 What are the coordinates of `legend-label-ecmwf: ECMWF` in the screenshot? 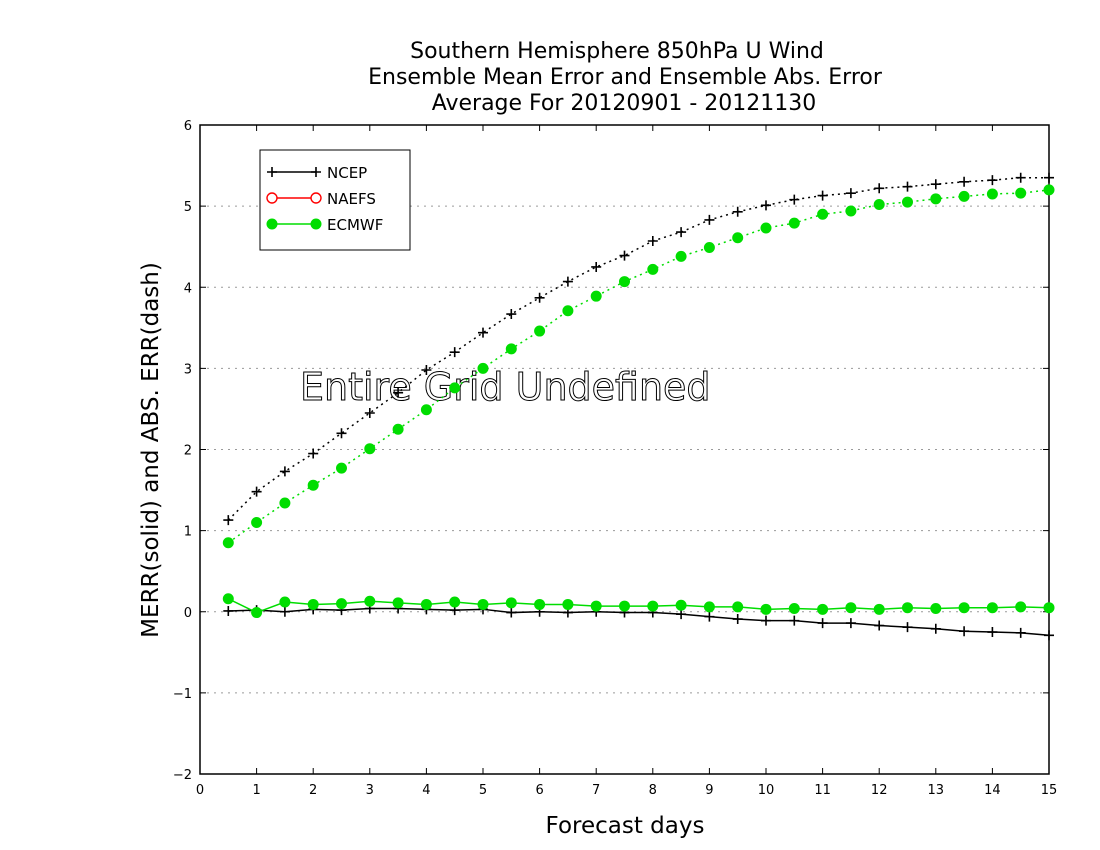 It's located at (355, 225).